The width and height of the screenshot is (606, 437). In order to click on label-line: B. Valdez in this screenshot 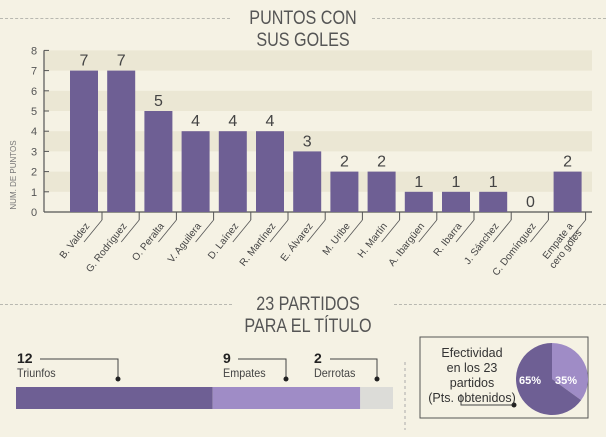, I will do `click(75, 241)`.